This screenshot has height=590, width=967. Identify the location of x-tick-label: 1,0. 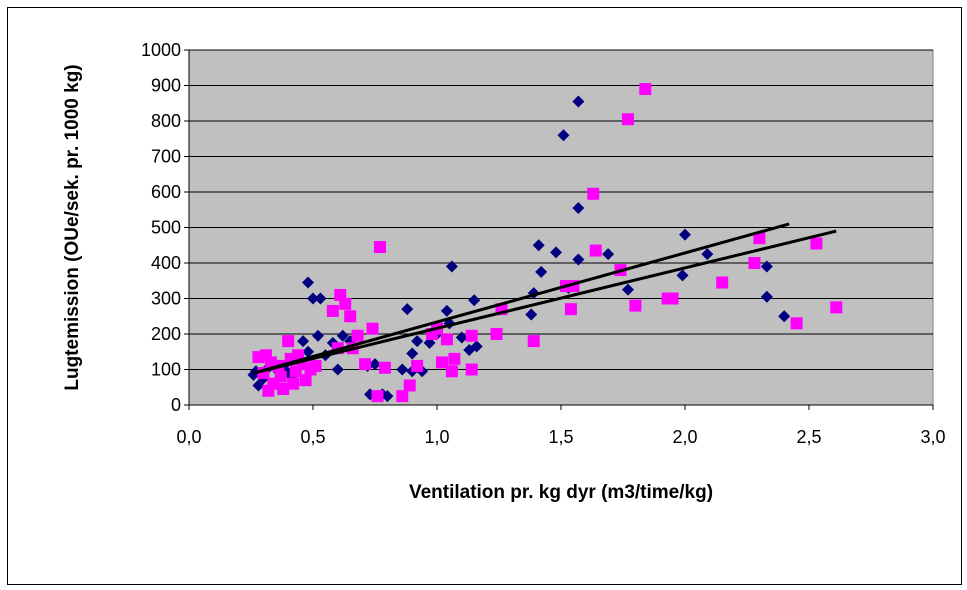
(436, 437).